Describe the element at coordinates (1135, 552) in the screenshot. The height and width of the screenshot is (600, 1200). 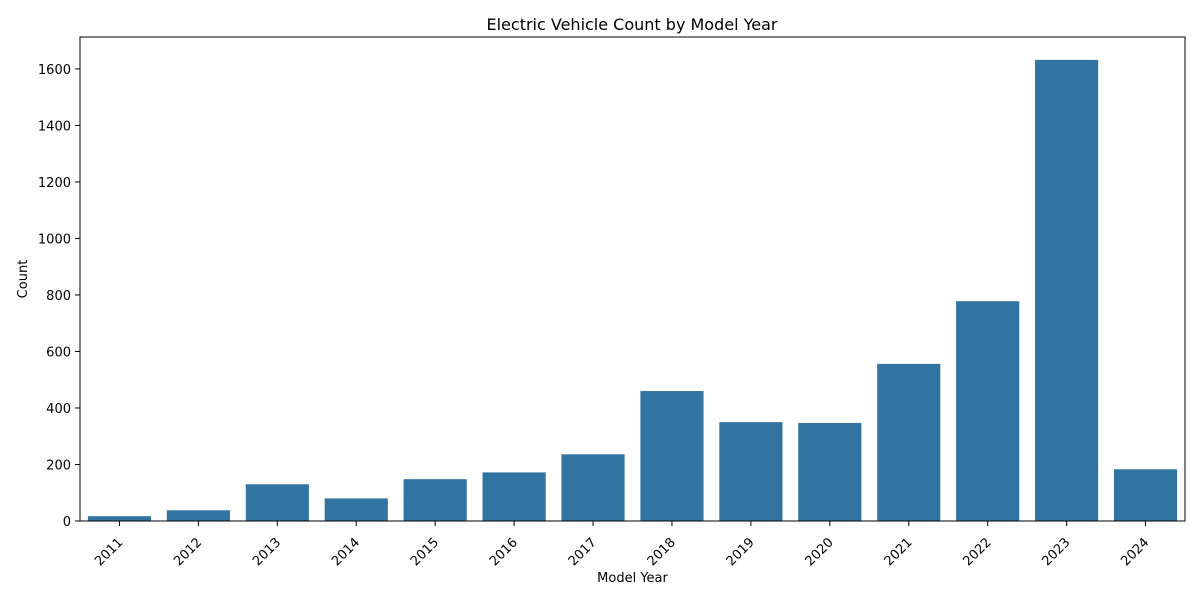
I see `x-tick-label: 2024` at that location.